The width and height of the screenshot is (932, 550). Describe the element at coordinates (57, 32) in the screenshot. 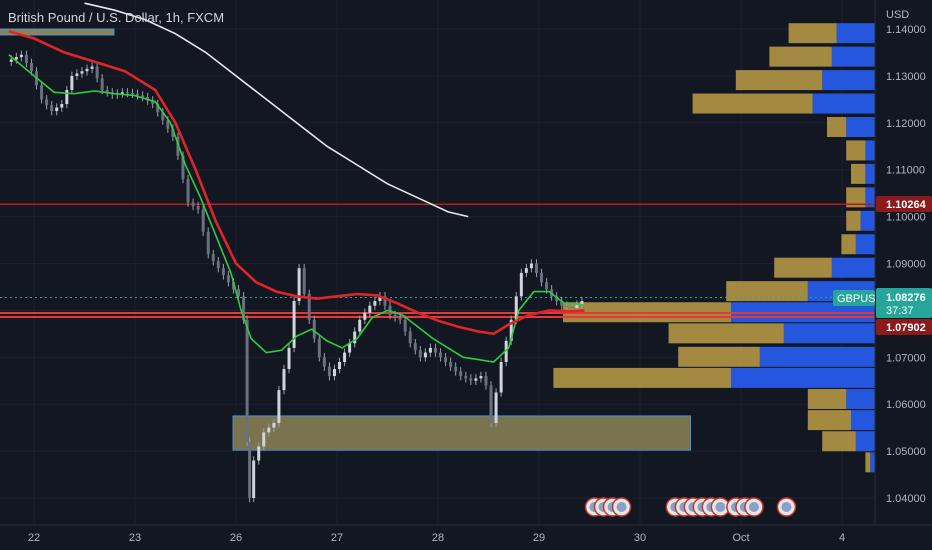

I see `supply-zone` at that location.